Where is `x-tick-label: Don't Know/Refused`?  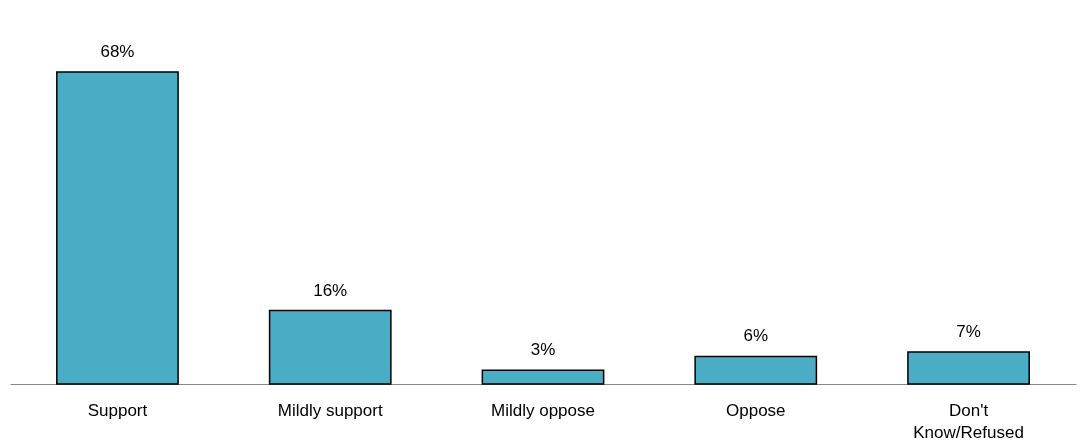
x-tick-label: Don't Know/Refused is located at coordinates (968, 421).